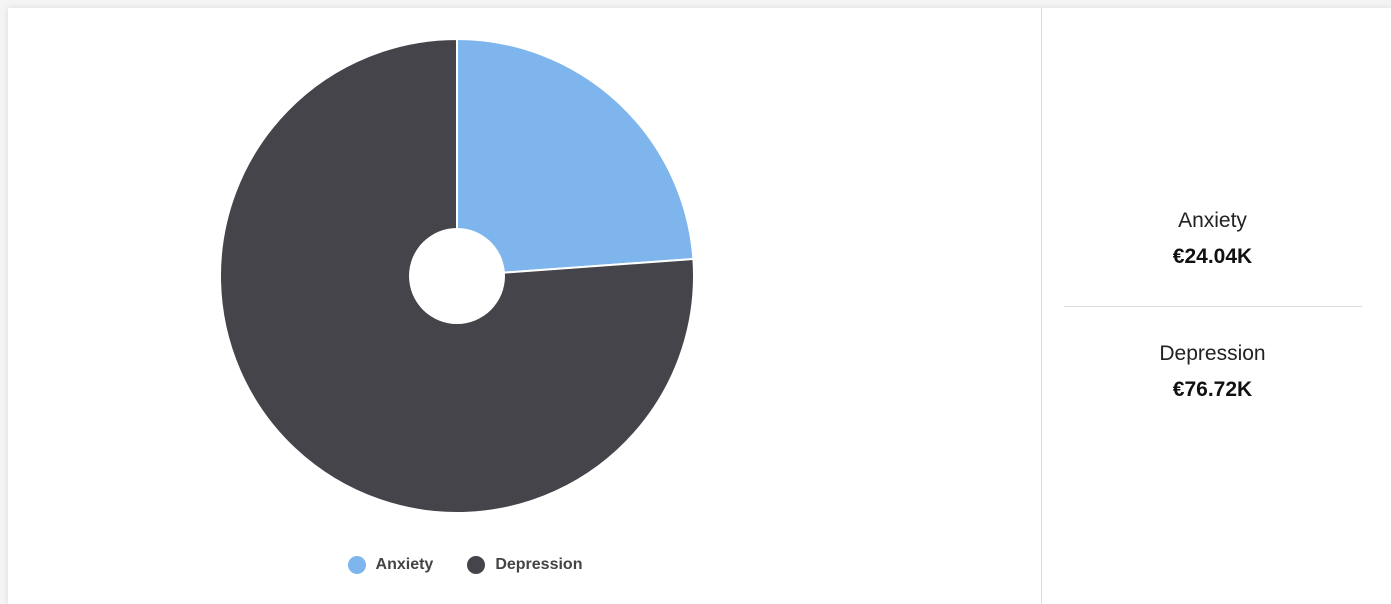  What do you see at coordinates (1212, 220) in the screenshot?
I see `summary-label-anxiety: Anxiety` at bounding box center [1212, 220].